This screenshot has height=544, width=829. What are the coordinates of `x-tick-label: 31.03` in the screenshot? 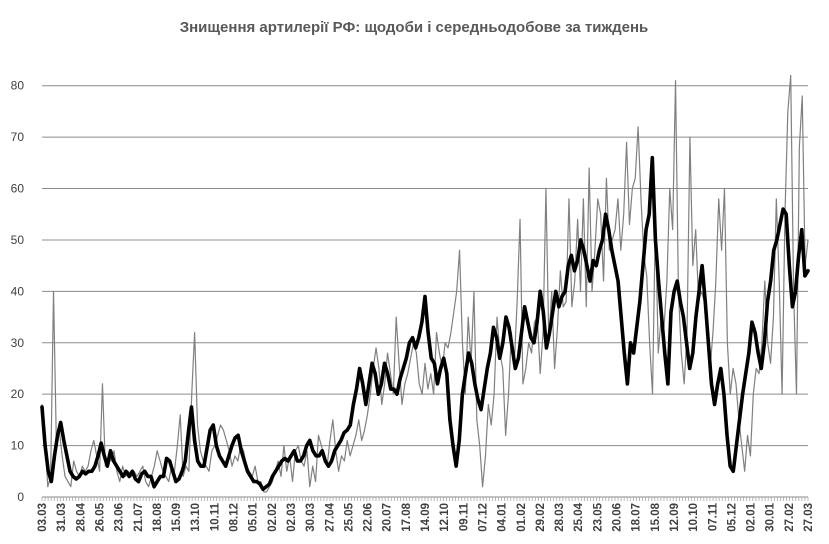 It's located at (62, 517).